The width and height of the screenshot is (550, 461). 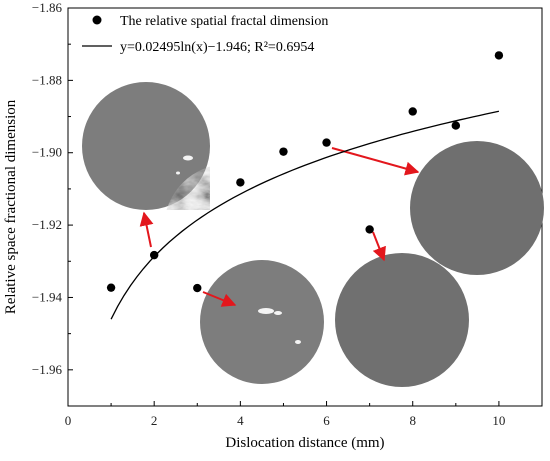 What do you see at coordinates (47, 7) in the screenshot?
I see `y-tick-label: −1.86` at bounding box center [47, 7].